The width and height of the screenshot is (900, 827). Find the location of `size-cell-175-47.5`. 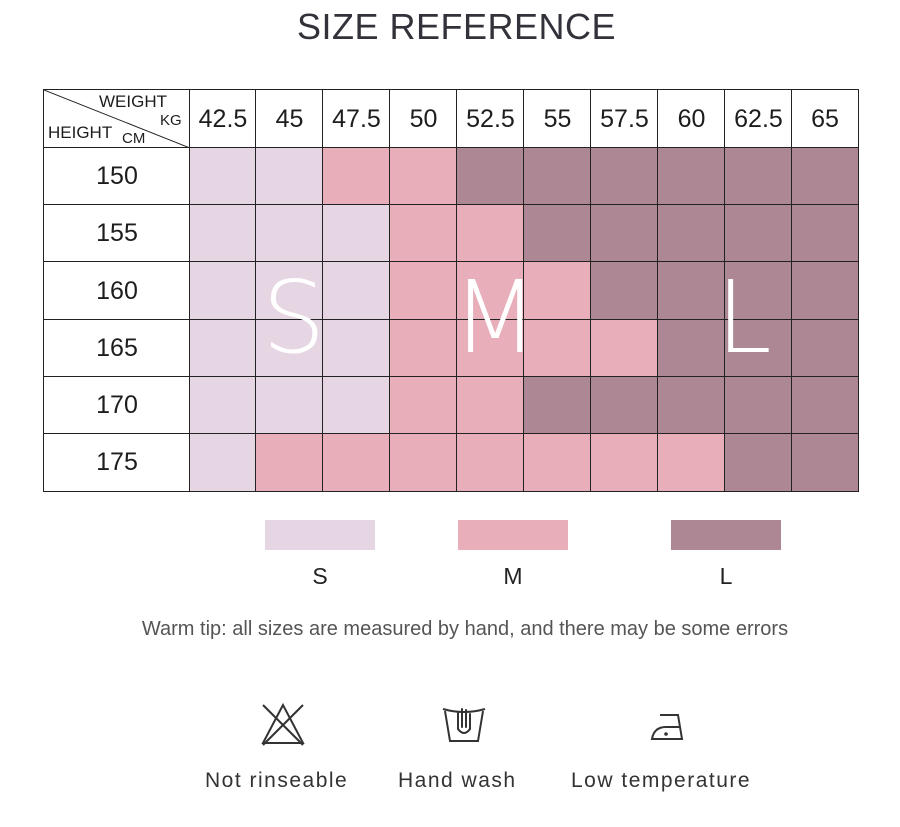

size-cell-175-47.5 is located at coordinates (356, 462).